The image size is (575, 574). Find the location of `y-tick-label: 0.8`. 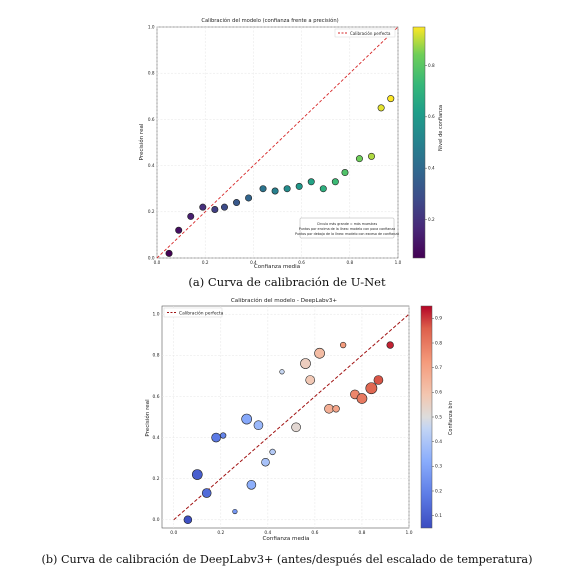

y-tick-label: 0.8 is located at coordinates (156, 356).